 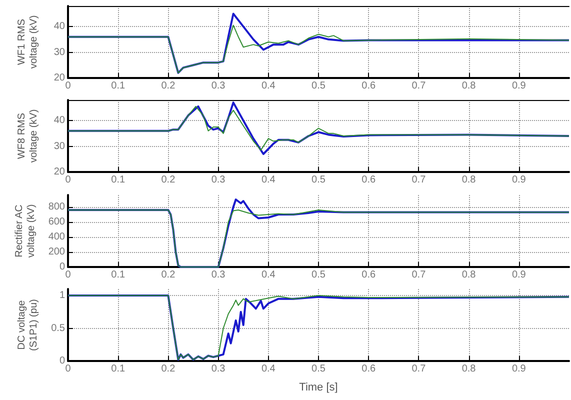 What do you see at coordinates (62, 296) in the screenshot?
I see `y-tick-label: 1` at bounding box center [62, 296].